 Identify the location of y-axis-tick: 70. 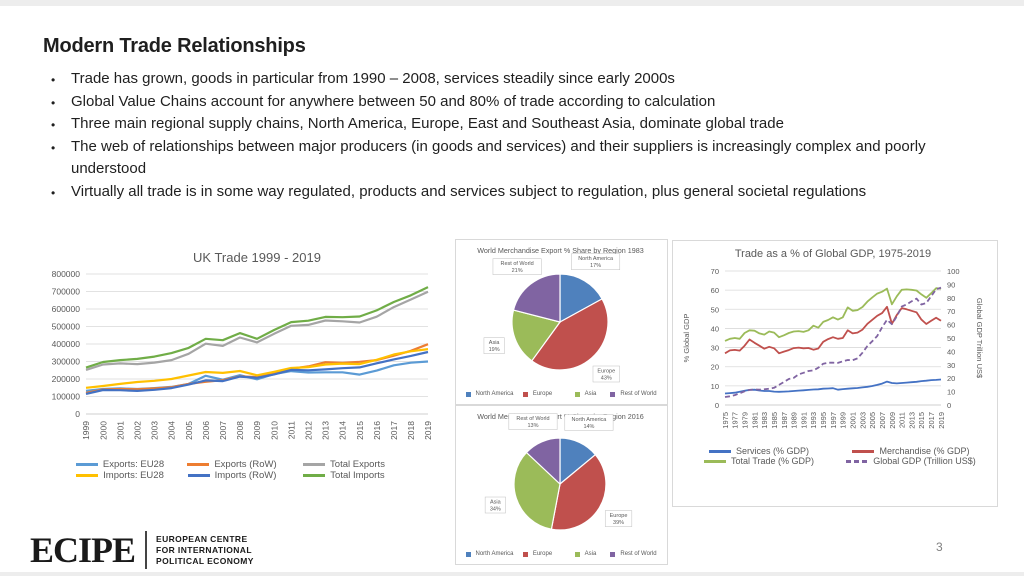
(715, 271).